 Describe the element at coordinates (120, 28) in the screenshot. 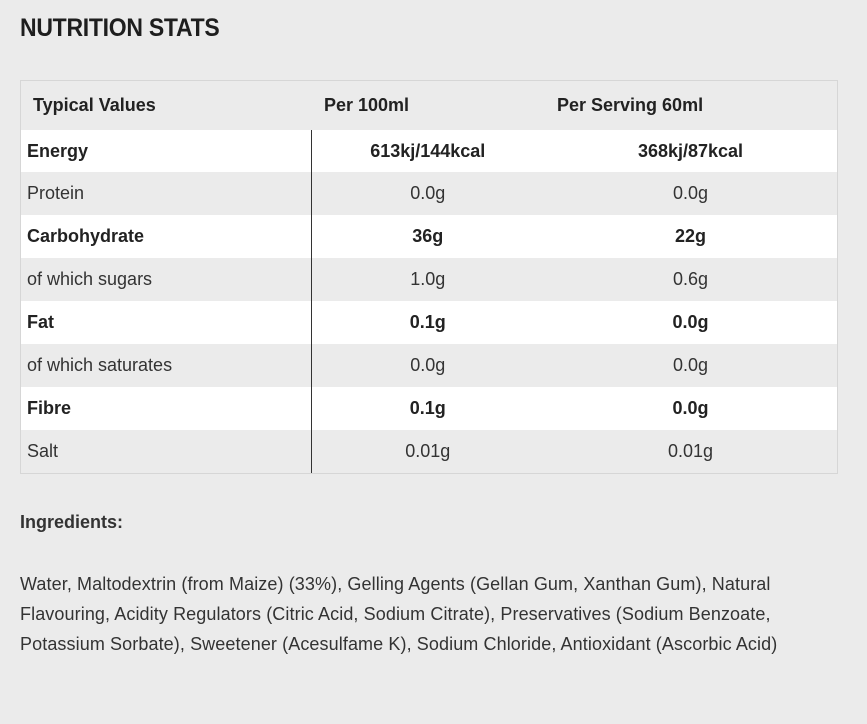

I see `page-title: NUTRITION STATS` at that location.